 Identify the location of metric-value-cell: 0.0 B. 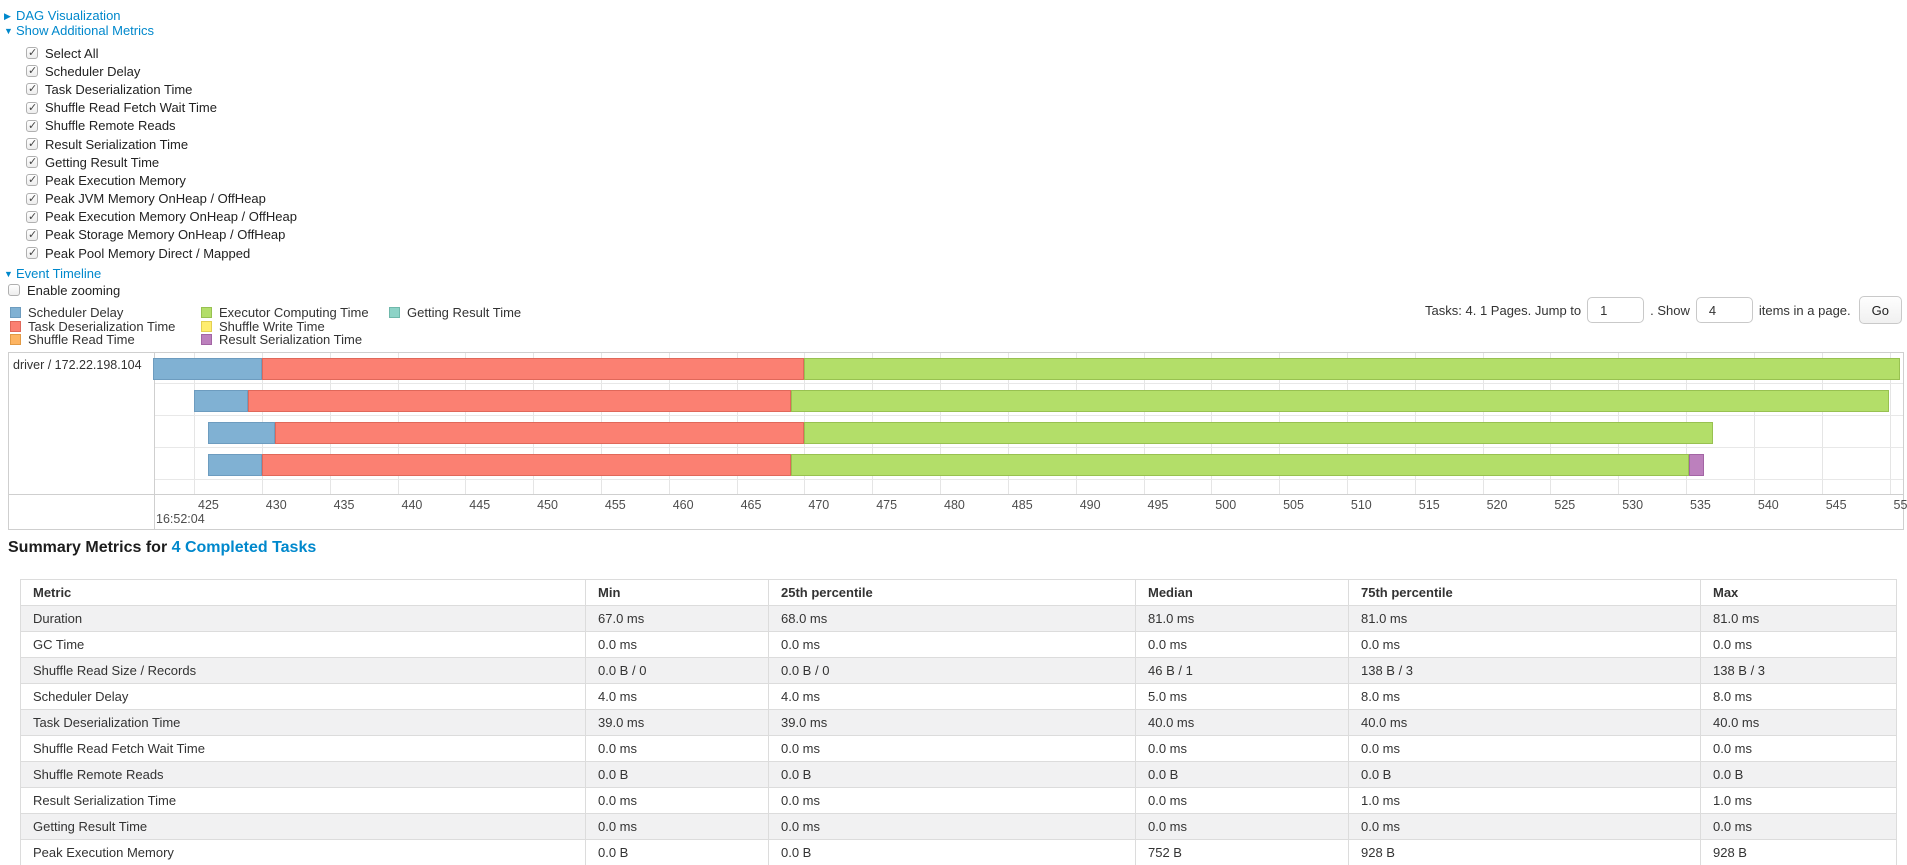
(952, 774).